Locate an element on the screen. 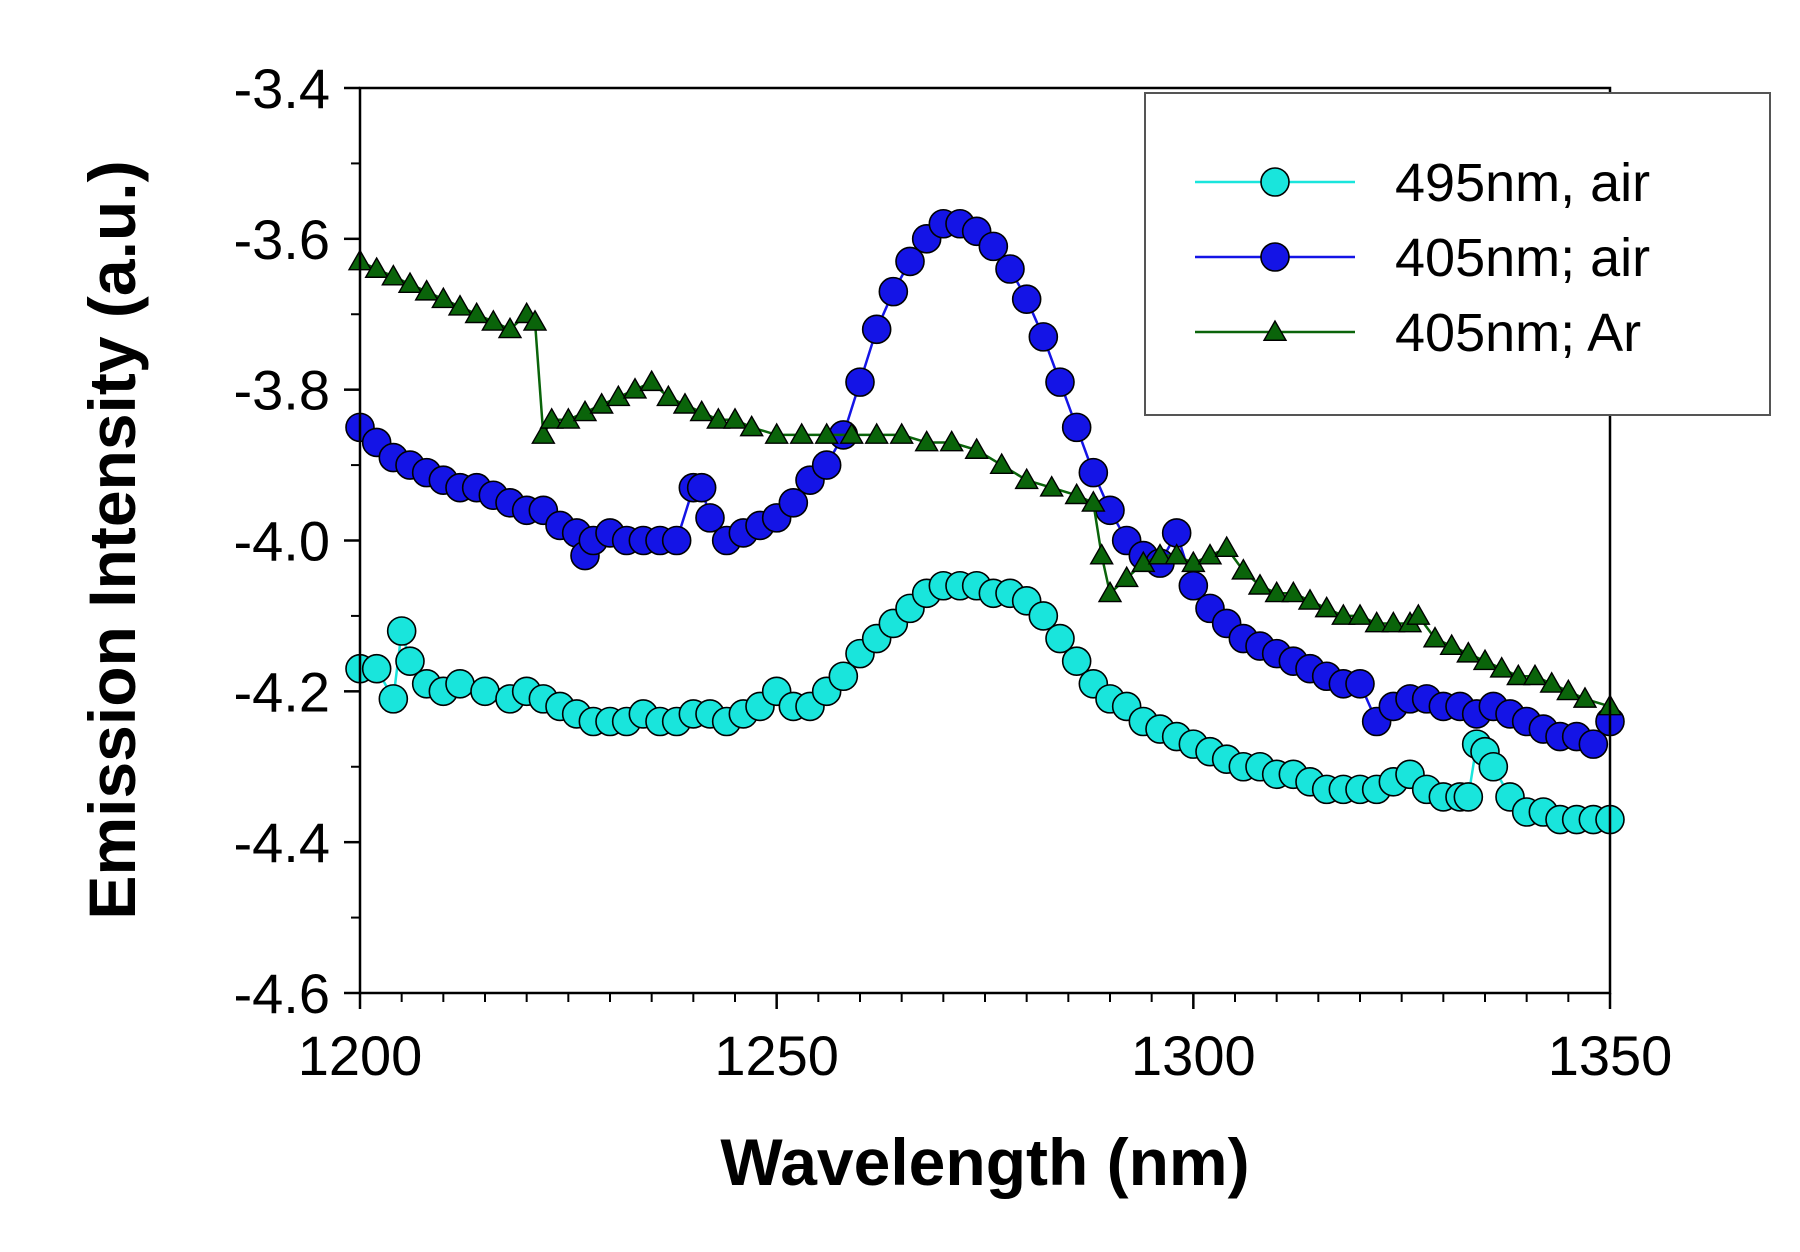 Image resolution: width=1800 pixels, height=1252 pixels. legend-405nm-air-marker is located at coordinates (1275, 257).